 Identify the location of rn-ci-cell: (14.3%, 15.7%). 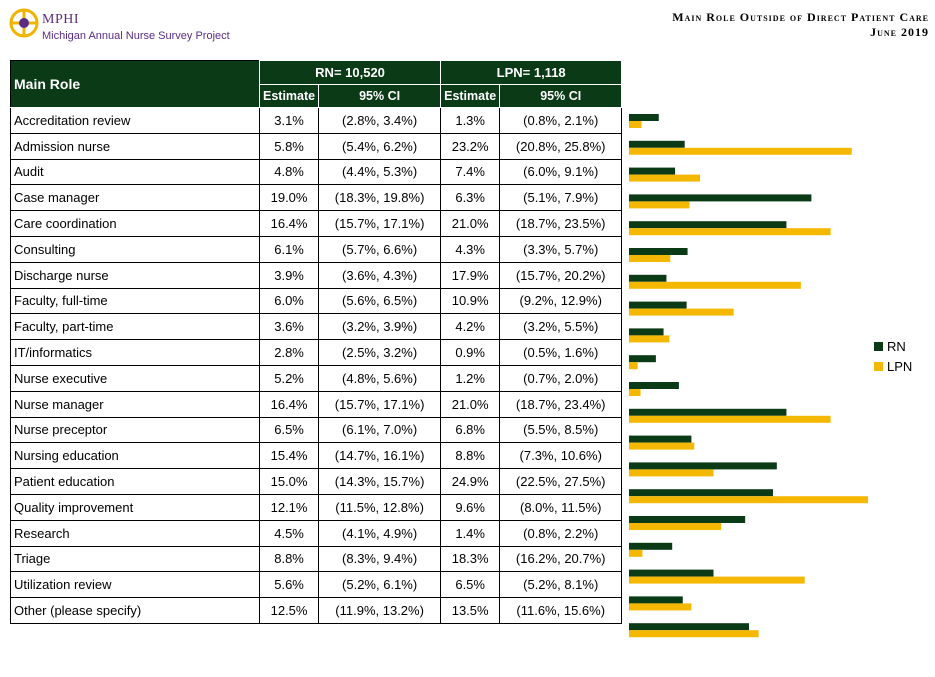
(380, 481).